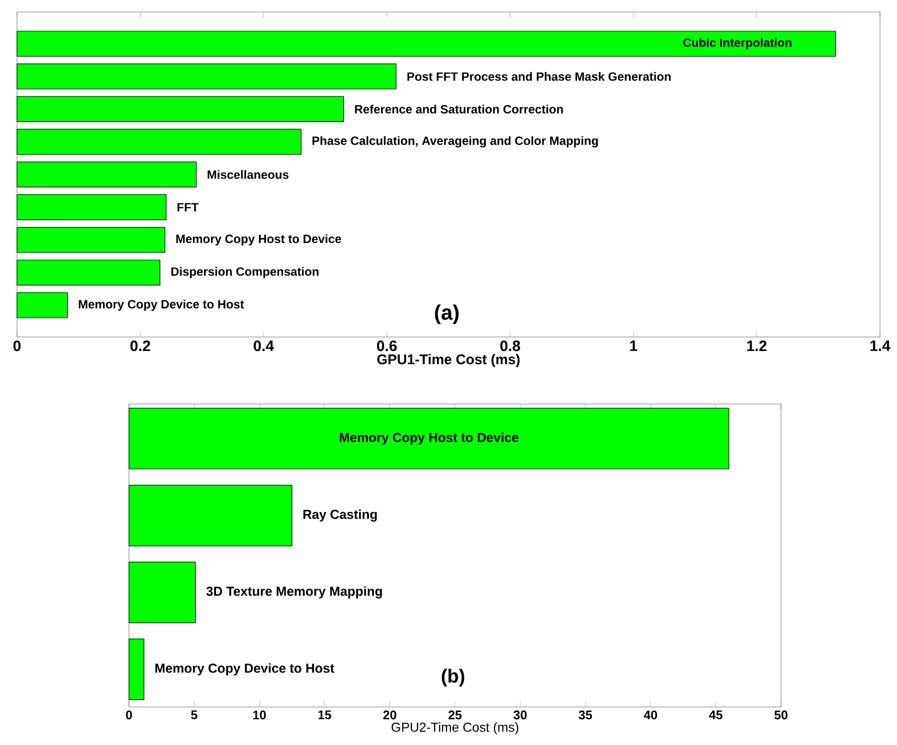  I want to click on x-tick-label: 0.4, so click(264, 346).